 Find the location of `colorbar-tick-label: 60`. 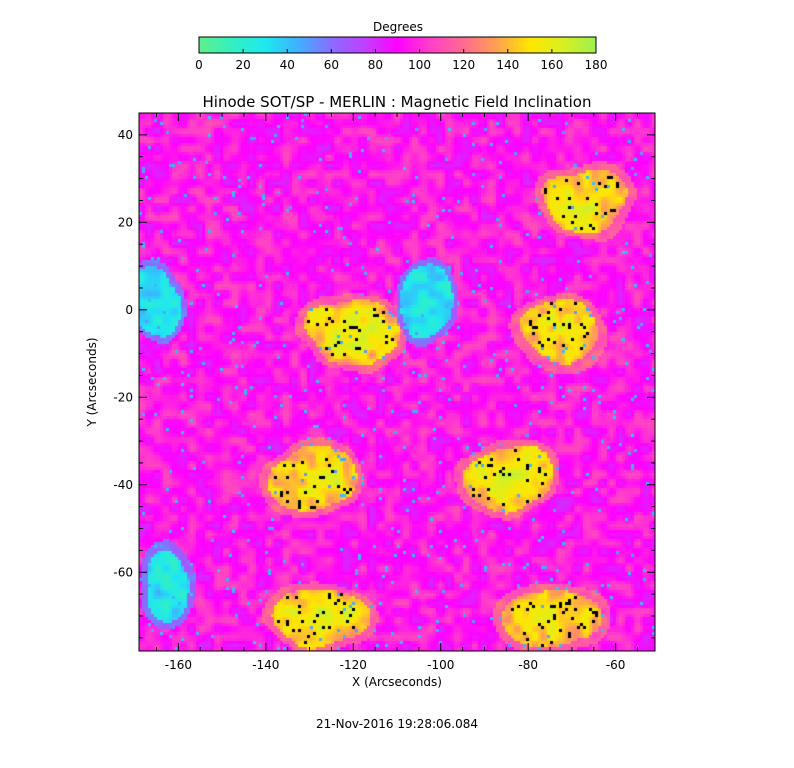

colorbar-tick-label: 60 is located at coordinates (331, 65).